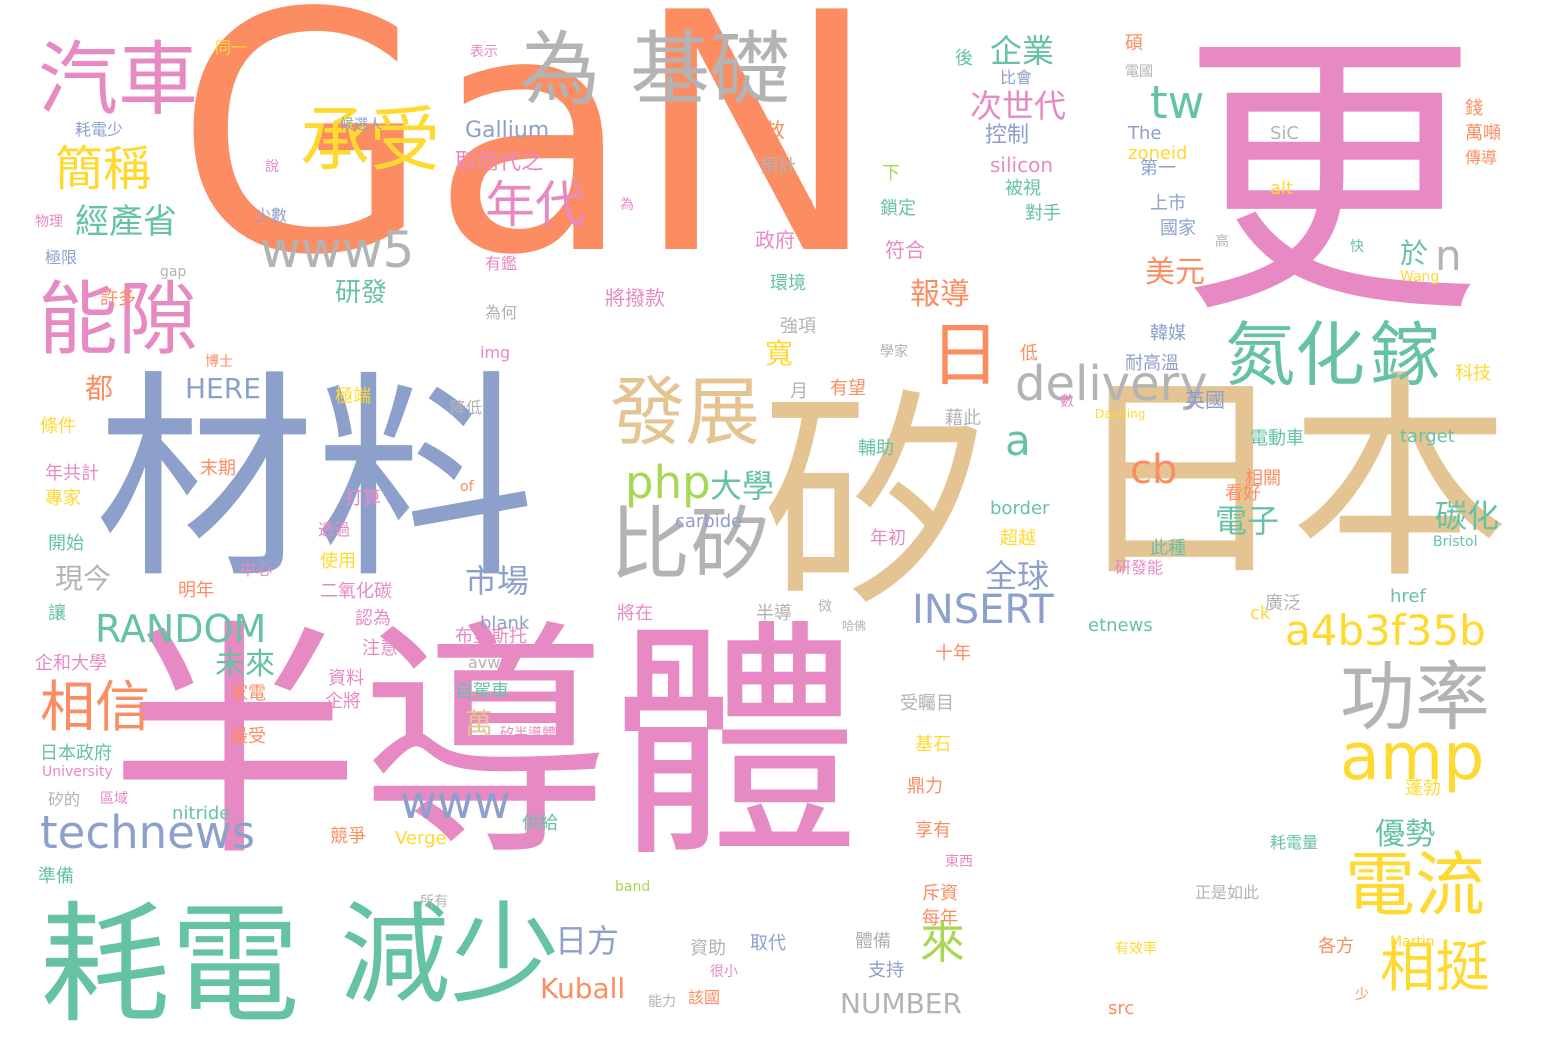 This screenshot has height=1052, width=1548. I want to click on cloud-word: 所有, so click(434, 902).